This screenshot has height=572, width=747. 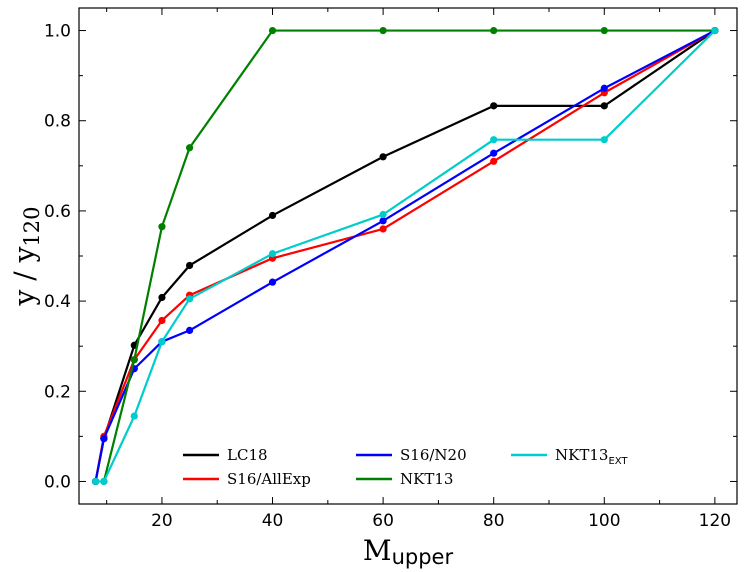 What do you see at coordinates (273, 521) in the screenshot?
I see `x-tick-label: 40` at bounding box center [273, 521].